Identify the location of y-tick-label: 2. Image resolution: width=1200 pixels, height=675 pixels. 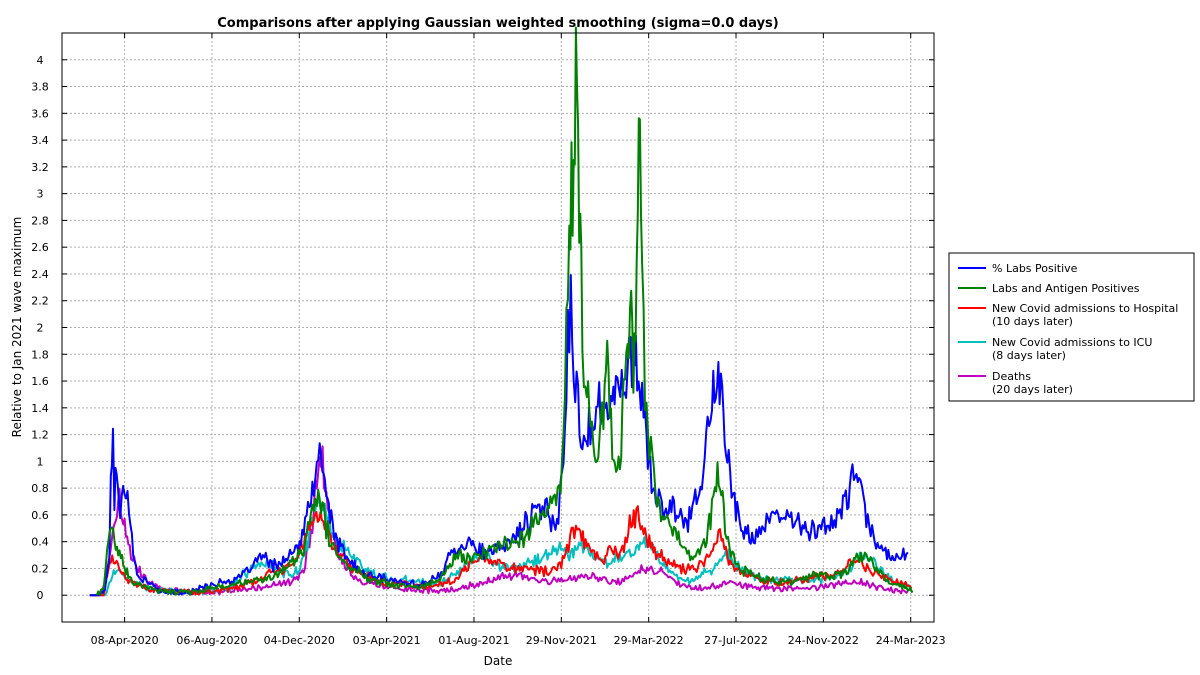
(40, 328).